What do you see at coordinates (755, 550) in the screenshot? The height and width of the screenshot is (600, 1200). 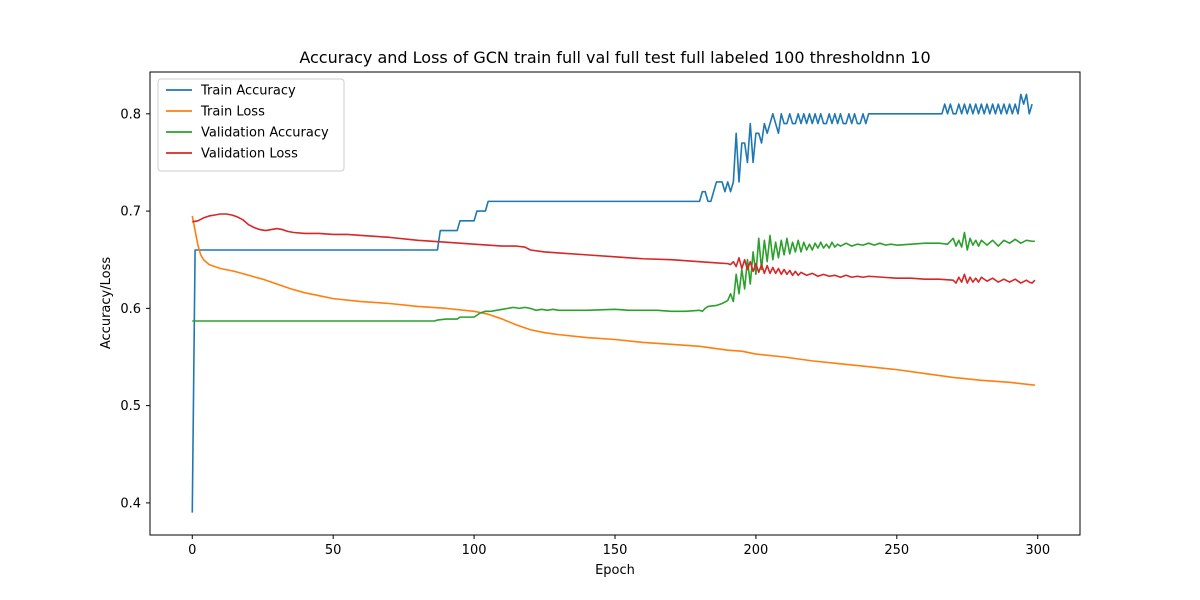 I see `x-tick-label: 200` at bounding box center [755, 550].